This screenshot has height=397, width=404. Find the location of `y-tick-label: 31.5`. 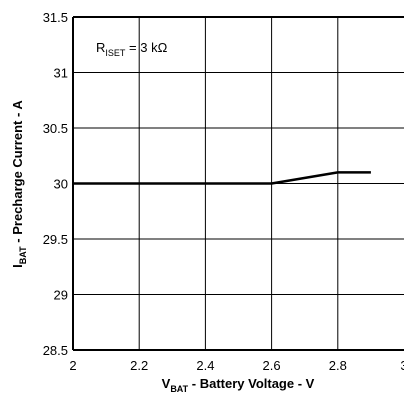

y-tick-label: 31.5 is located at coordinates (55, 17).